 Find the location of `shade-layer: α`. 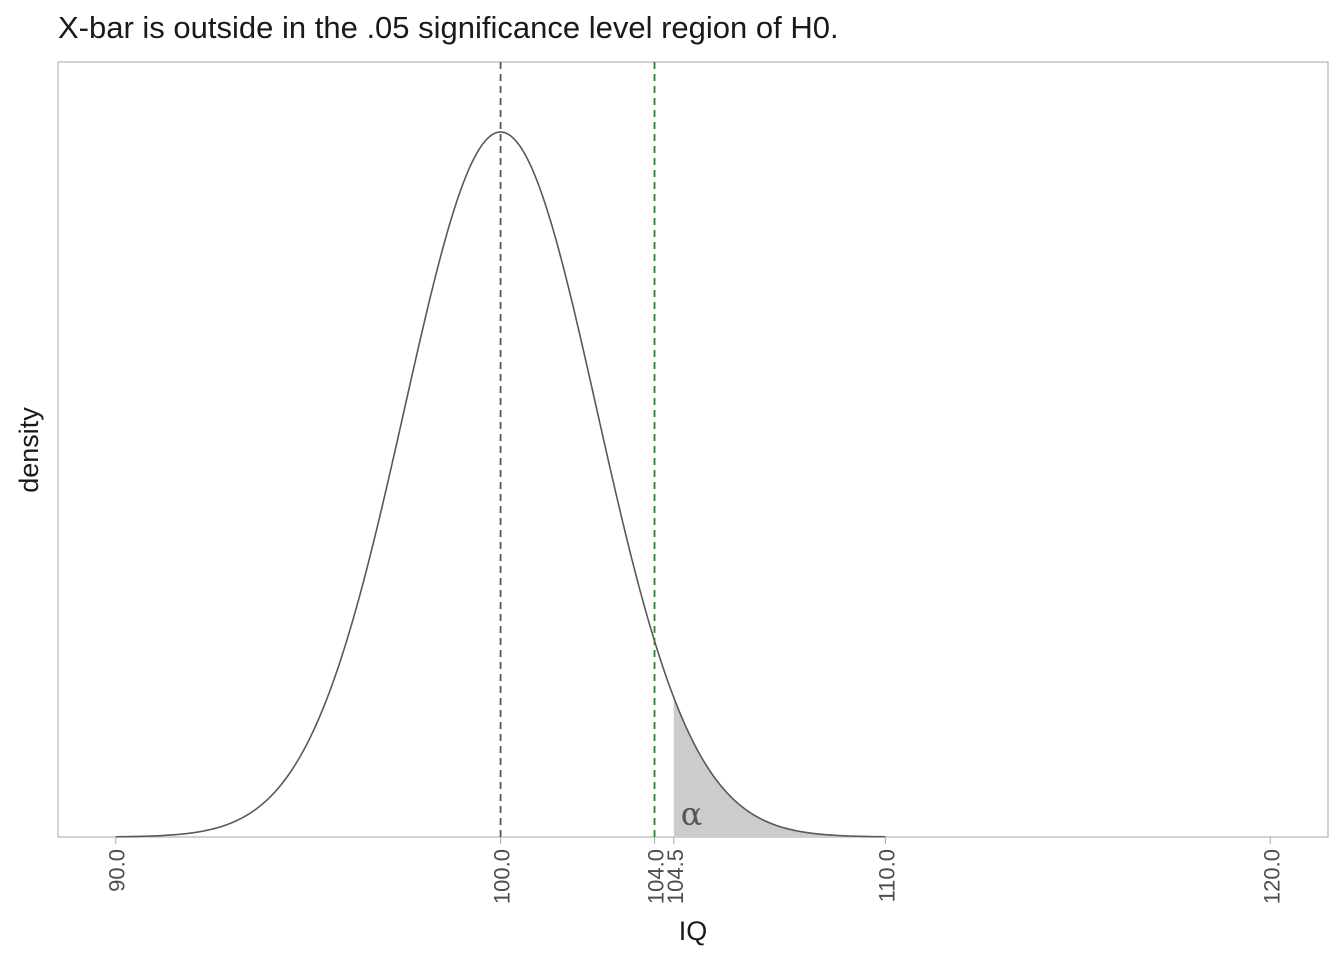

shade-layer: α is located at coordinates (779, 767).